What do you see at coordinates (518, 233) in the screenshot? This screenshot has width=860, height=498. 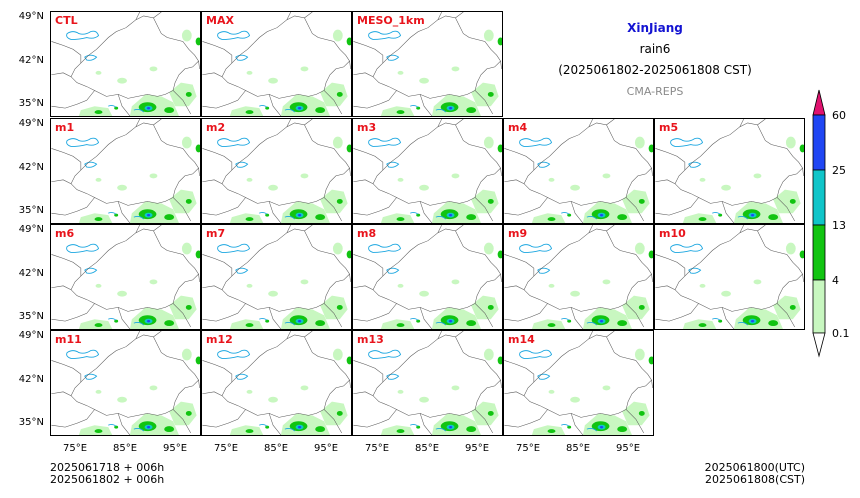 I see `member-label: m9` at bounding box center [518, 233].